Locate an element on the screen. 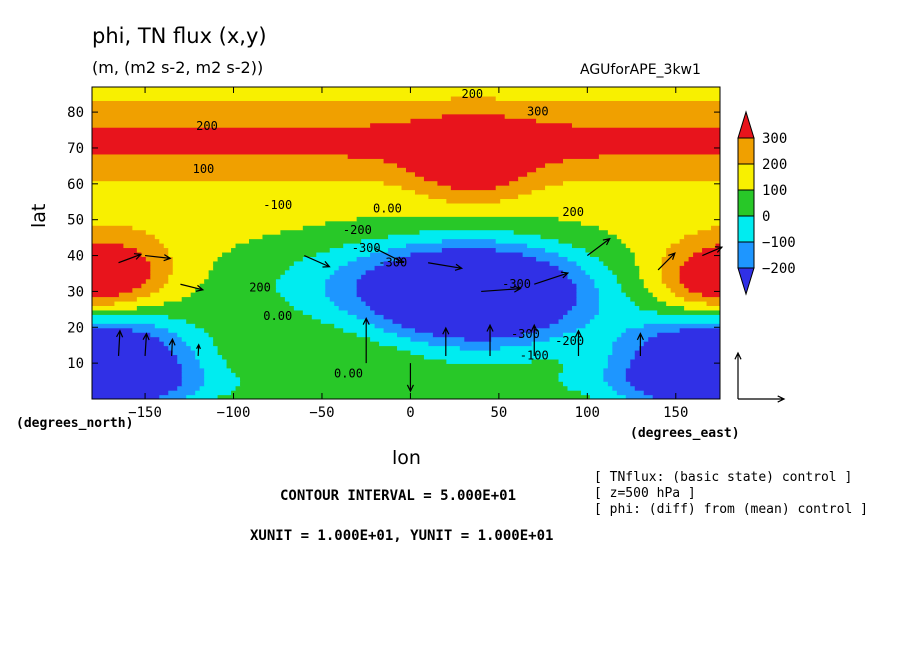 The image size is (904, 654). chart-title: phi, TN flux (x,y) is located at coordinates (179, 36).